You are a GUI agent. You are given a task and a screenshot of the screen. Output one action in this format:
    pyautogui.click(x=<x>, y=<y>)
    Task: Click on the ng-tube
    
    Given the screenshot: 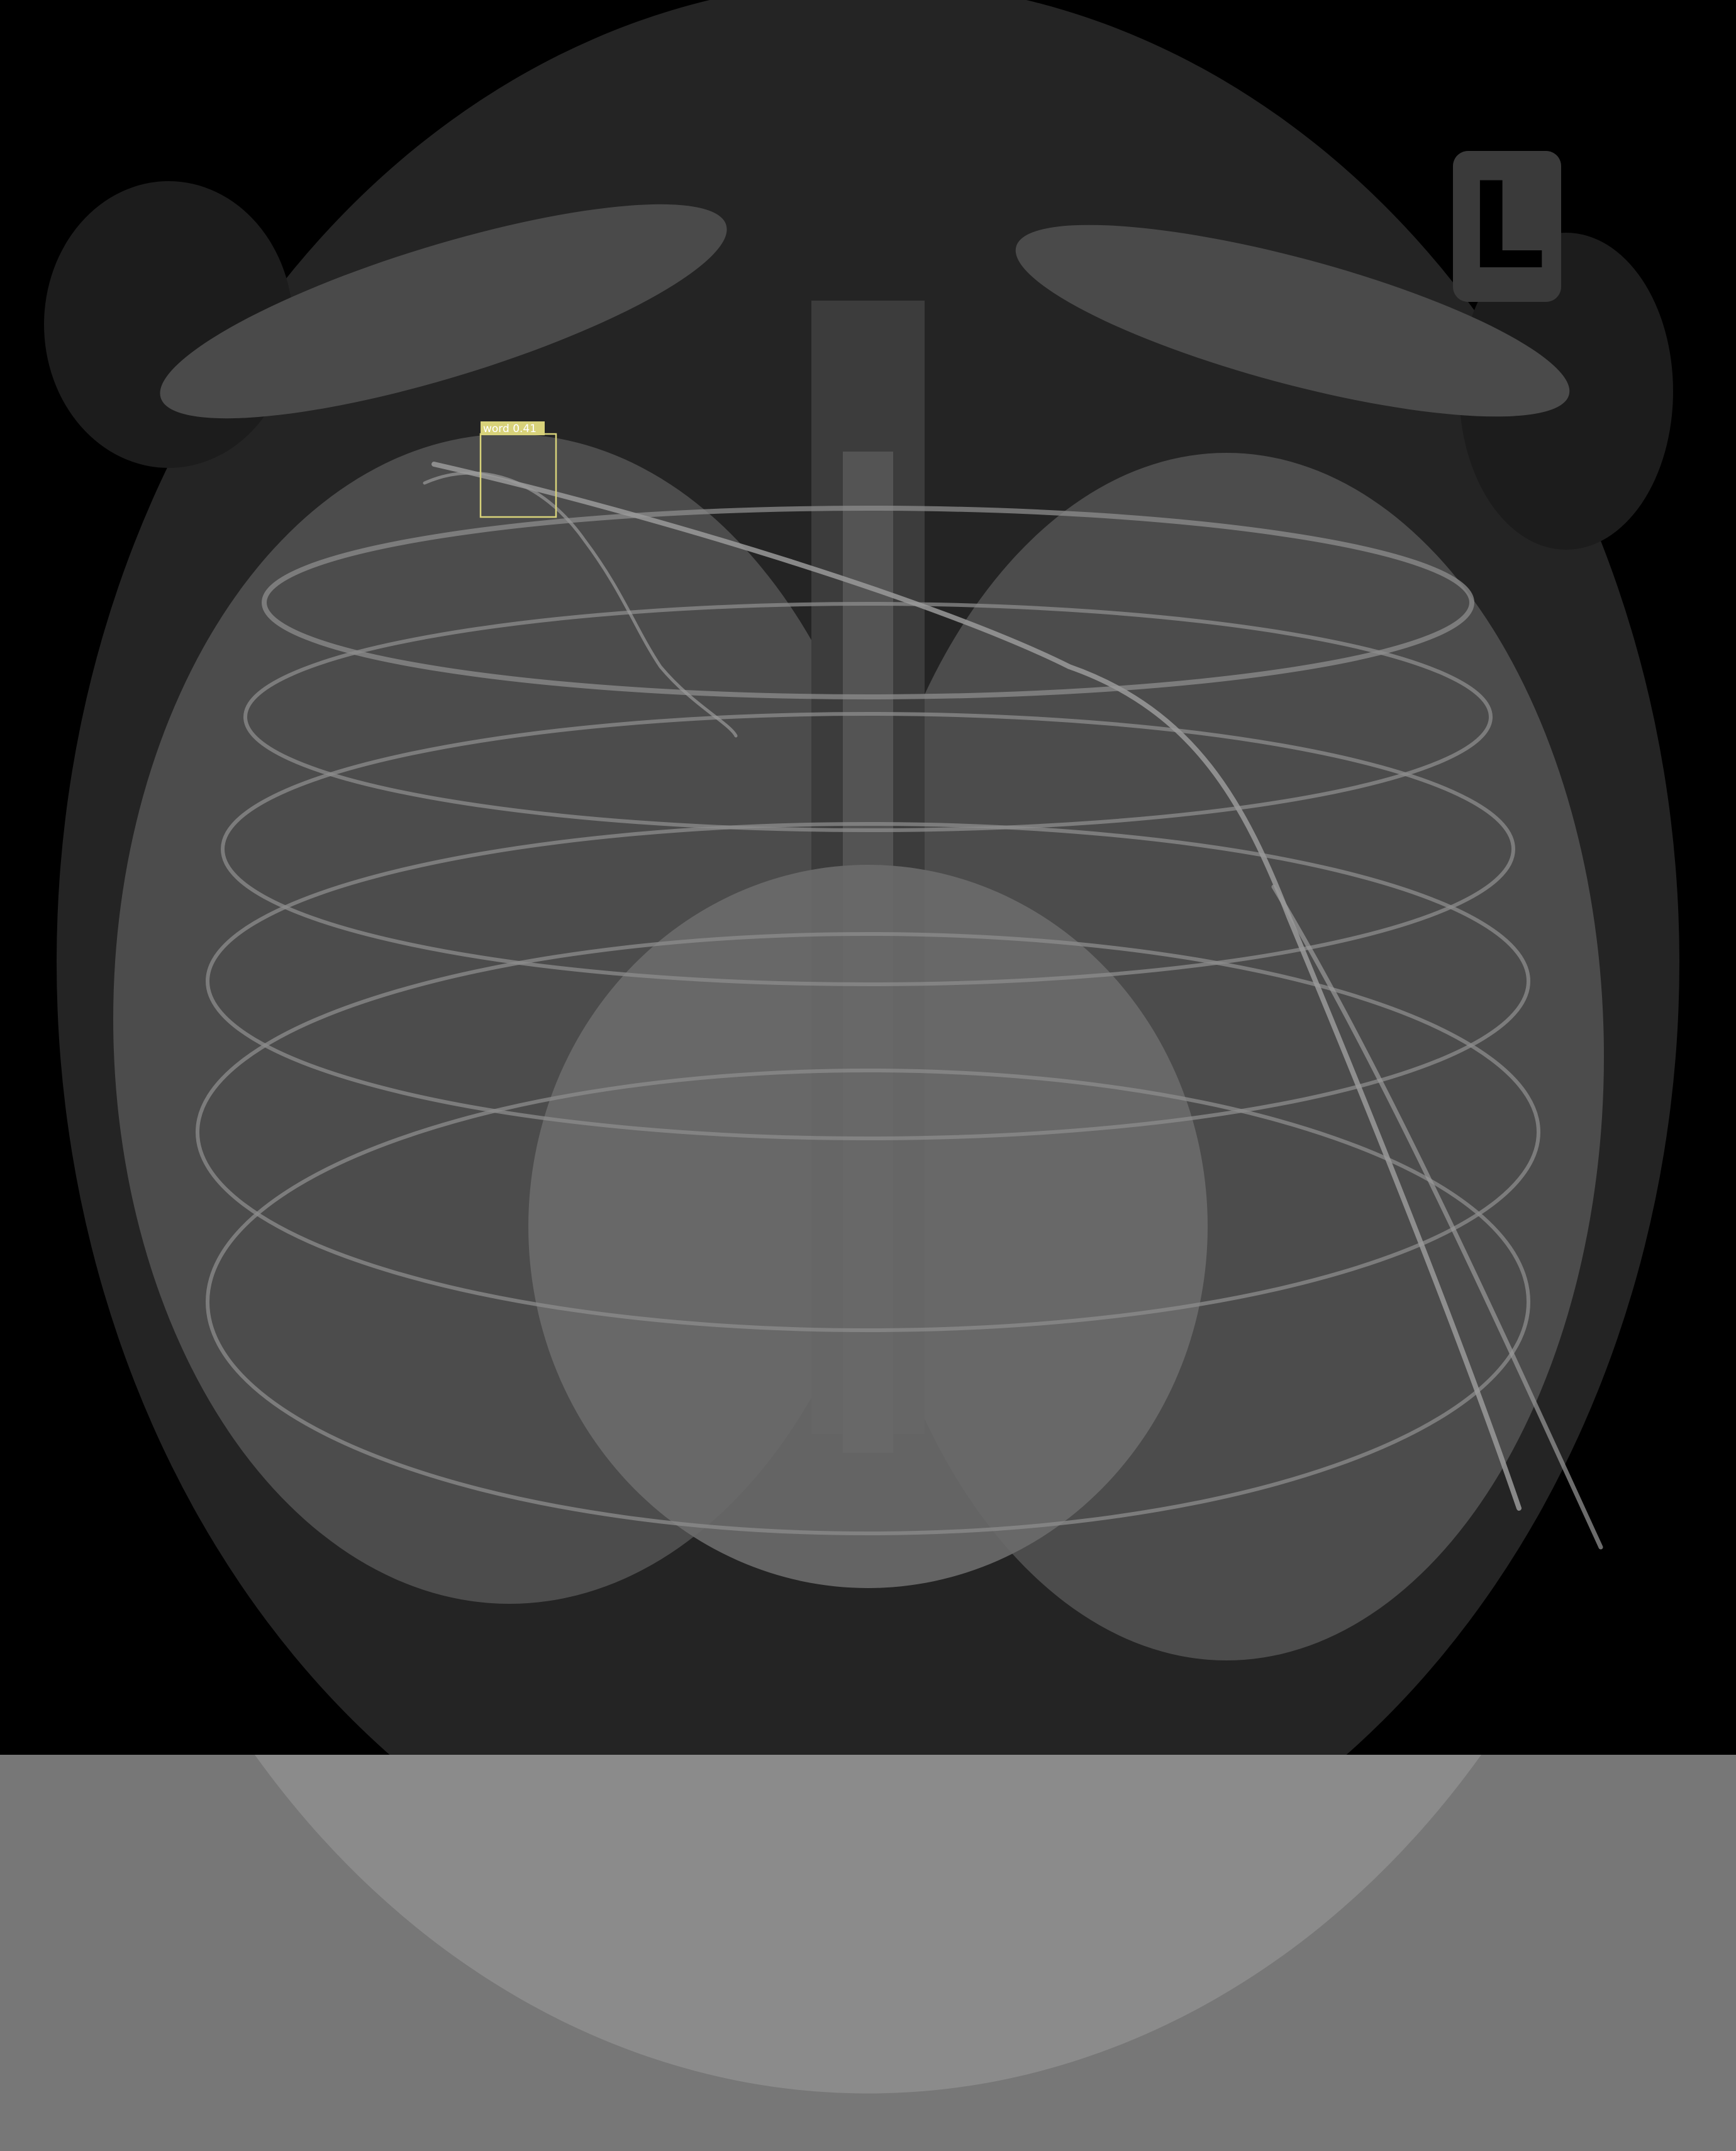 What is the action you would take?
    pyautogui.click(x=580, y=604)
    